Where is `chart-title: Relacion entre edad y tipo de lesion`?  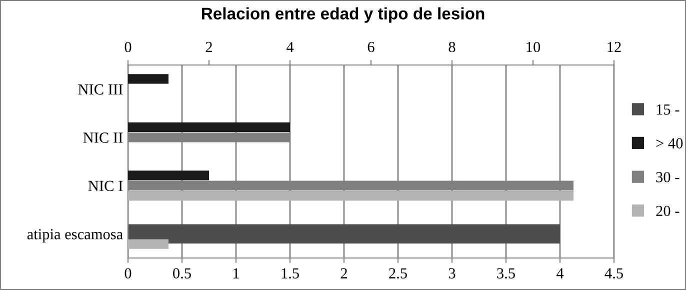
chart-title: Relacion entre edad y tipo de lesion is located at coordinates (343, 15).